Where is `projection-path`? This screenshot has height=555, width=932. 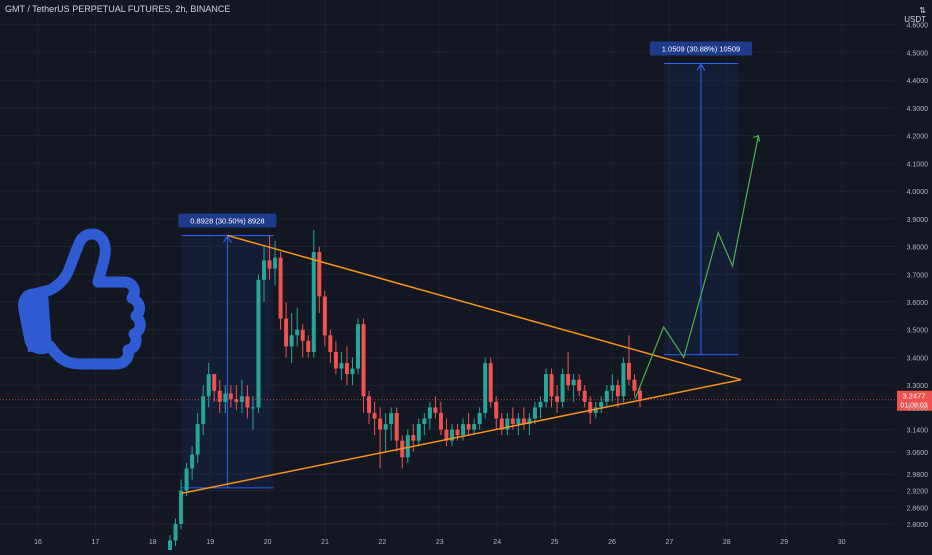 projection-path is located at coordinates (696, 267).